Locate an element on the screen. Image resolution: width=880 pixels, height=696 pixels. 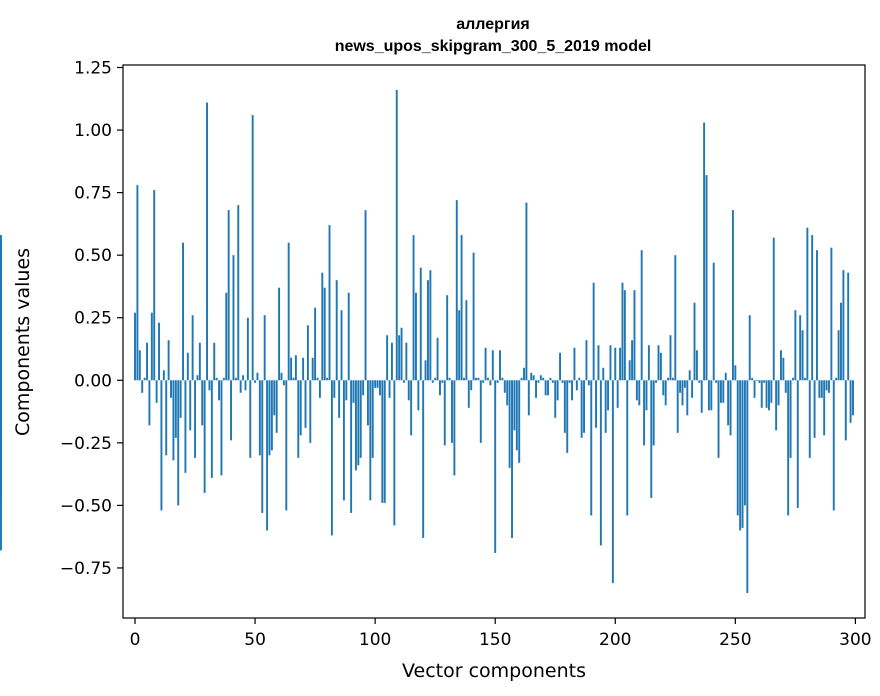
y-axis-label: Components values is located at coordinates (23, 342).